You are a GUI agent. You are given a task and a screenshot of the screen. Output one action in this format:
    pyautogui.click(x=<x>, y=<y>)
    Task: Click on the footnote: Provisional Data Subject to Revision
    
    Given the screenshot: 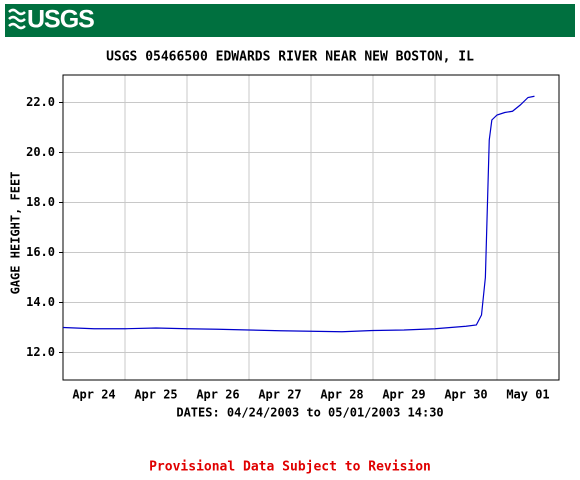 What is the action you would take?
    pyautogui.click(x=290, y=467)
    